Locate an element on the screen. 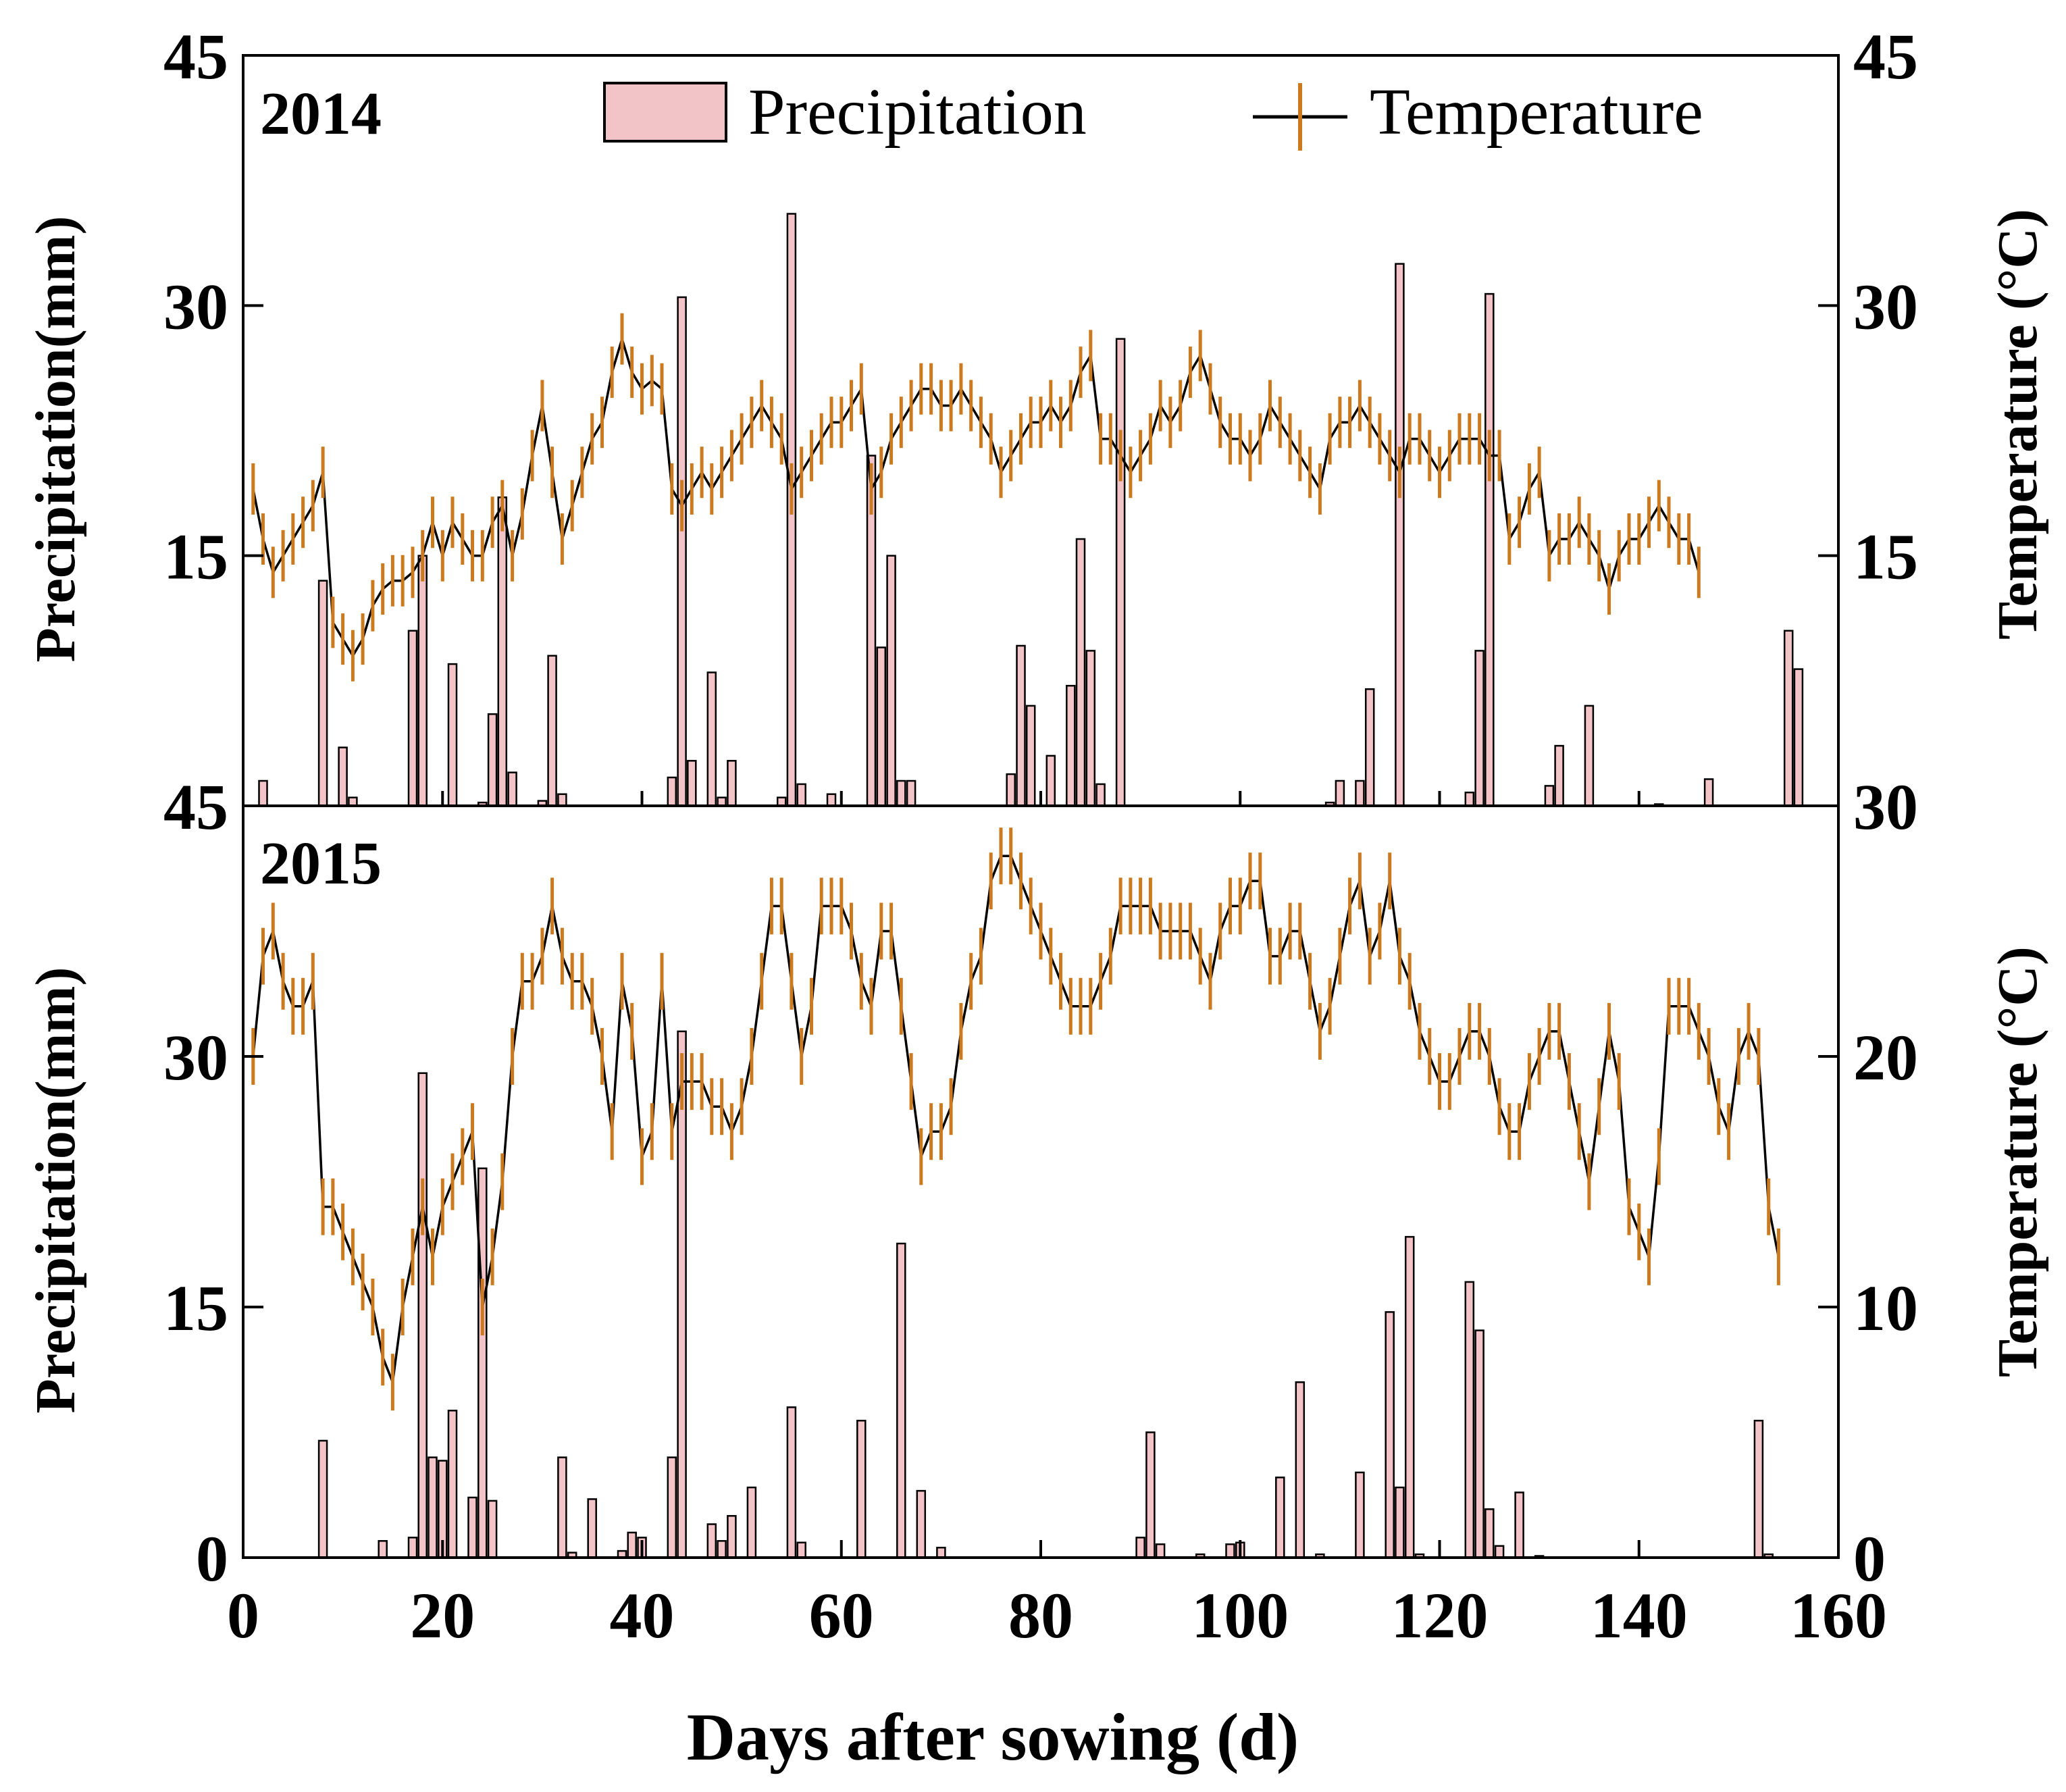 The image size is (2066, 1792). right-tick-label-2015-20: 20 is located at coordinates (1885, 1057).